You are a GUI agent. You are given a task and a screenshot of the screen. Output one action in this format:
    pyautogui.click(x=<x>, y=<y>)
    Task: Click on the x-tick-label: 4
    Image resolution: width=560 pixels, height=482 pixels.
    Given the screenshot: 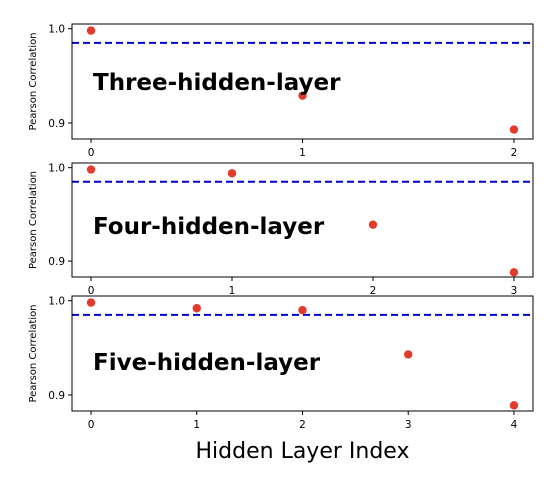 What is the action you would take?
    pyautogui.click(x=514, y=425)
    